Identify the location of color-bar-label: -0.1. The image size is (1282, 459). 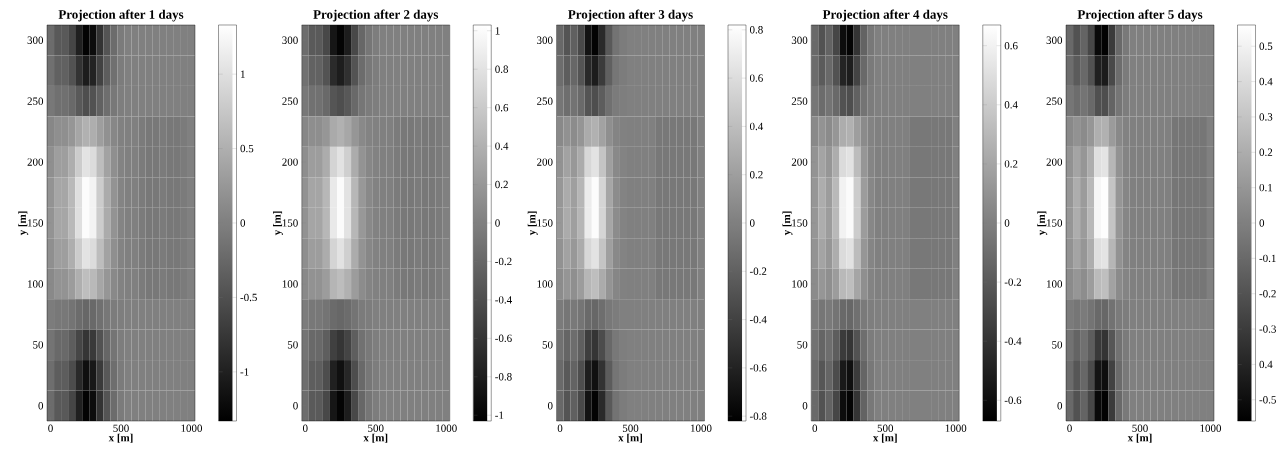
(1267, 258).